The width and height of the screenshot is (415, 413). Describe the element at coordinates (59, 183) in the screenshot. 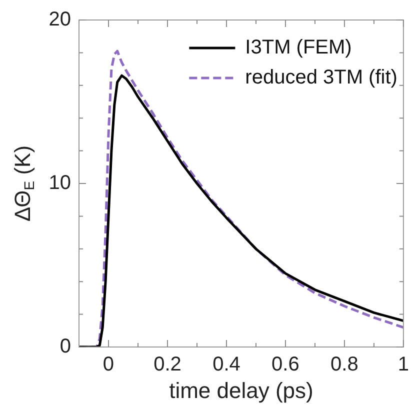

I see `y-tick-label: 10` at that location.